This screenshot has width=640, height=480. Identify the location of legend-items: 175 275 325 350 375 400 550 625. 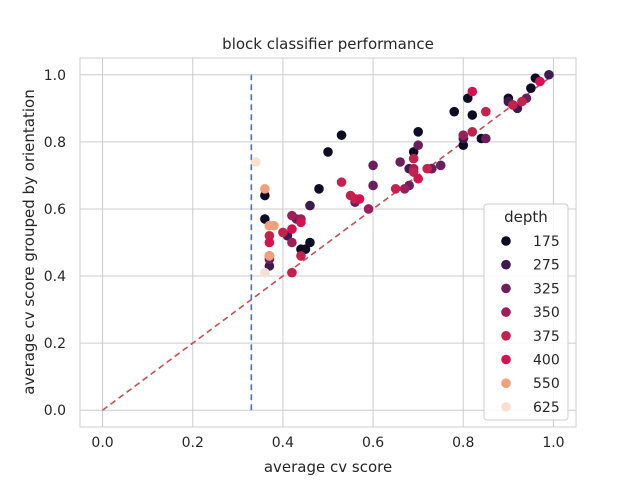
(530, 325).